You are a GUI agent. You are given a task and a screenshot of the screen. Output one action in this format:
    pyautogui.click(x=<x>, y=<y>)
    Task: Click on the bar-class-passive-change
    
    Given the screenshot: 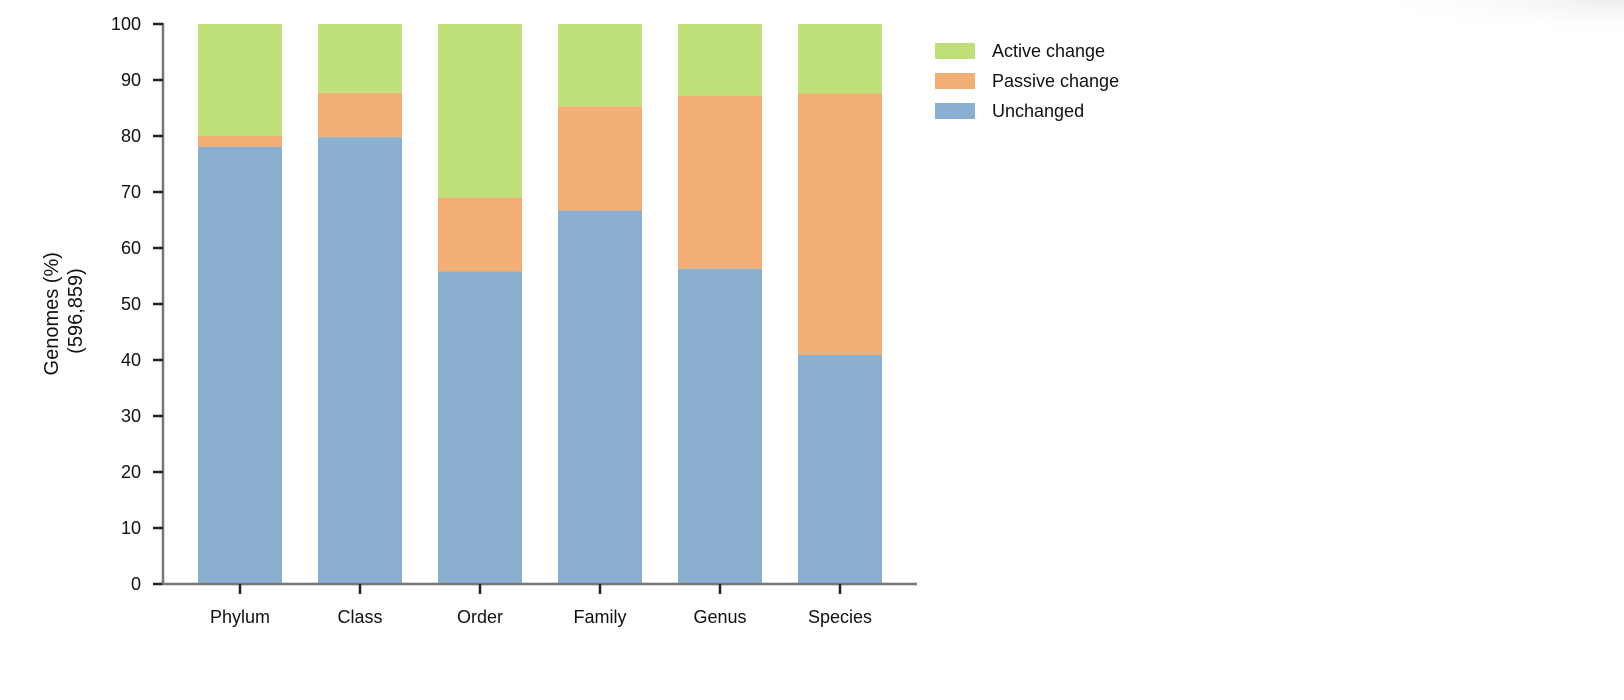 What is the action you would take?
    pyautogui.click(x=360, y=115)
    